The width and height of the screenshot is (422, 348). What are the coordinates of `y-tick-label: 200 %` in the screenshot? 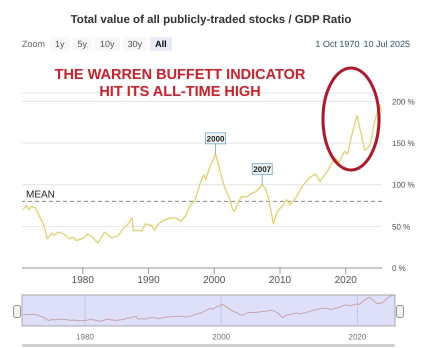 It's located at (403, 101).